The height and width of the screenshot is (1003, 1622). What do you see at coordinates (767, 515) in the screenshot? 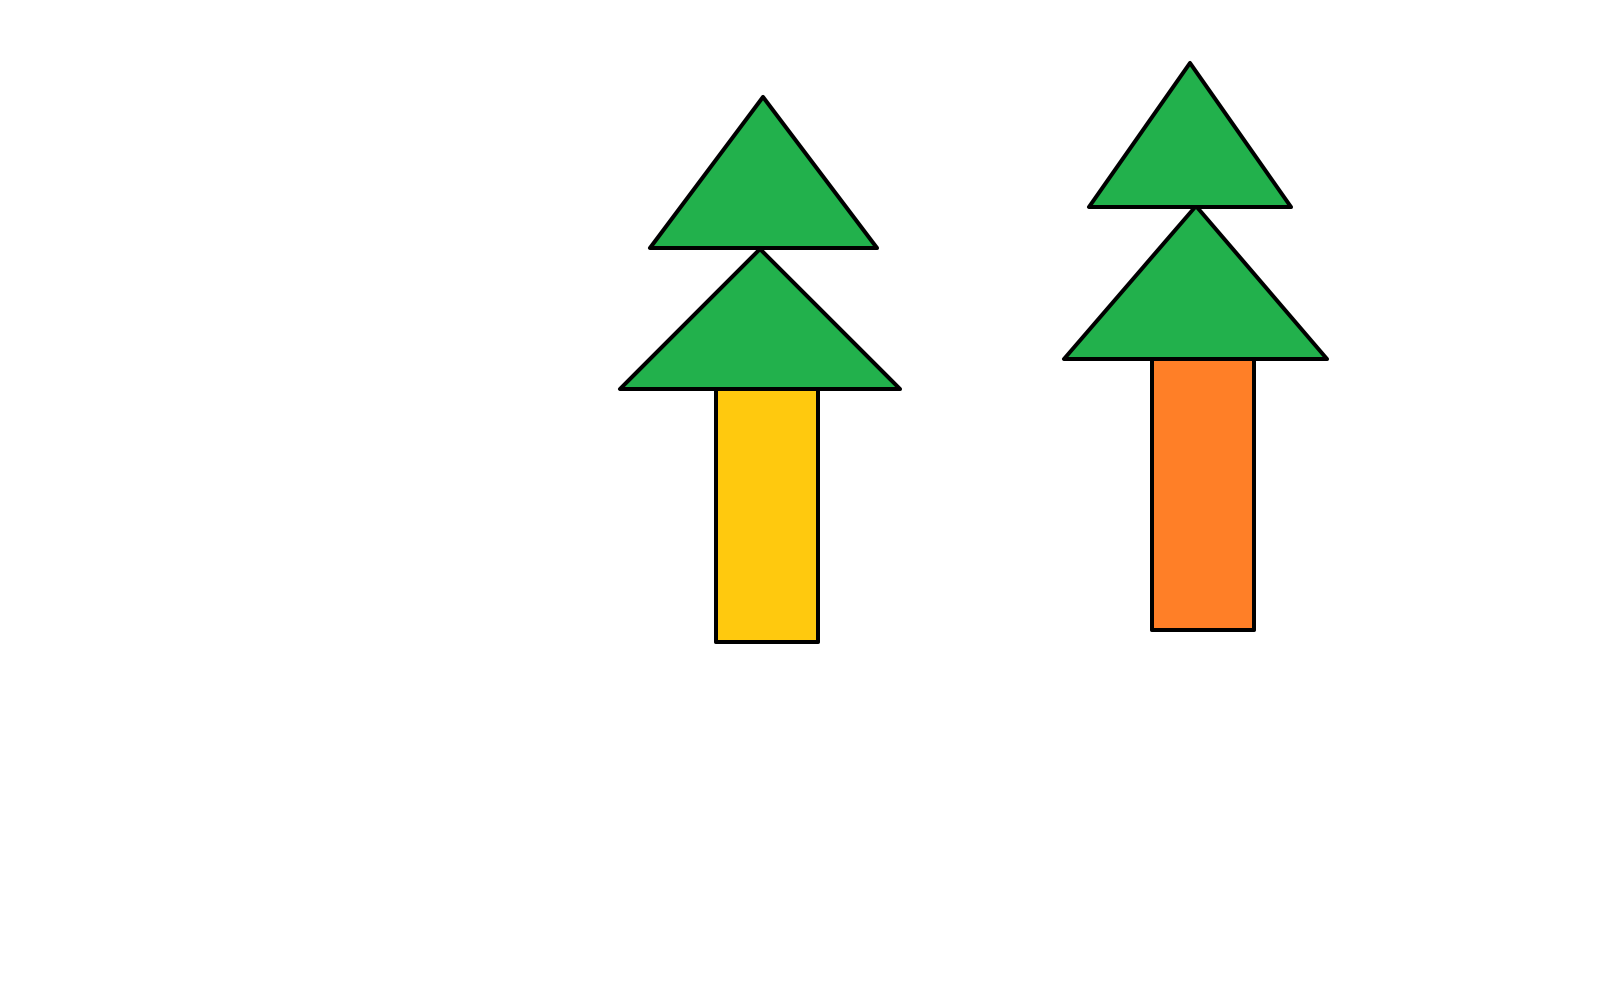
I see `tree-left-trunk` at bounding box center [767, 515].